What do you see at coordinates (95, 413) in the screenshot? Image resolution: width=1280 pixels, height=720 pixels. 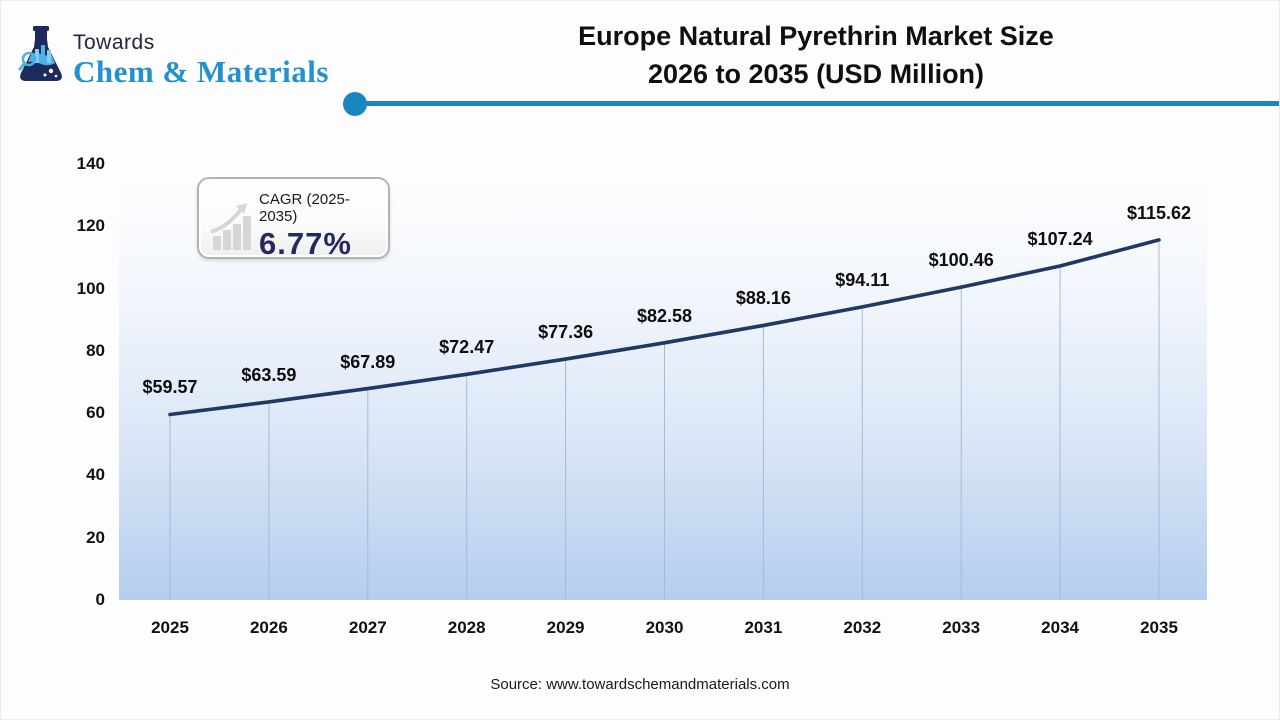 I see `y-axis-tick-label: 60` at bounding box center [95, 413].